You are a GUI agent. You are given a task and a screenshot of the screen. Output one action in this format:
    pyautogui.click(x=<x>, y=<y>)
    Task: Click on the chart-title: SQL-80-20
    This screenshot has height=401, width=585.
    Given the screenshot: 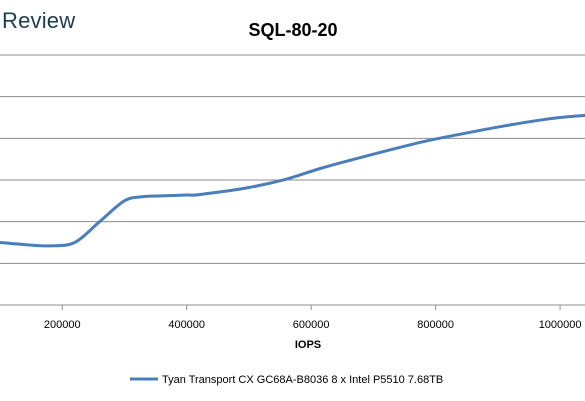 What is the action you would take?
    pyautogui.click(x=292, y=30)
    